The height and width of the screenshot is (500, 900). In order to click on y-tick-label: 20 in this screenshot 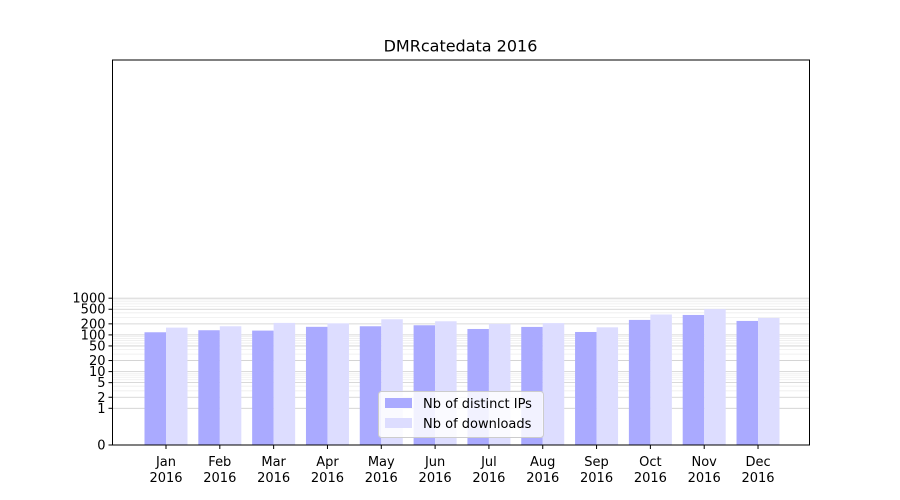, I will do `click(97, 361)`.